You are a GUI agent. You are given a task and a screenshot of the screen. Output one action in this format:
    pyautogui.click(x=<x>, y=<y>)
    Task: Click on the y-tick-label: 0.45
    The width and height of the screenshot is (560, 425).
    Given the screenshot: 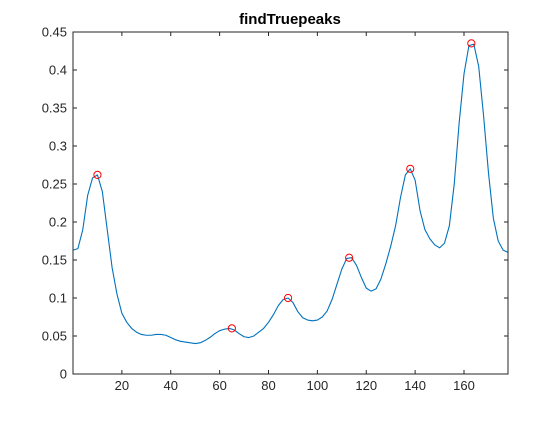 What is the action you would take?
    pyautogui.click(x=54, y=32)
    